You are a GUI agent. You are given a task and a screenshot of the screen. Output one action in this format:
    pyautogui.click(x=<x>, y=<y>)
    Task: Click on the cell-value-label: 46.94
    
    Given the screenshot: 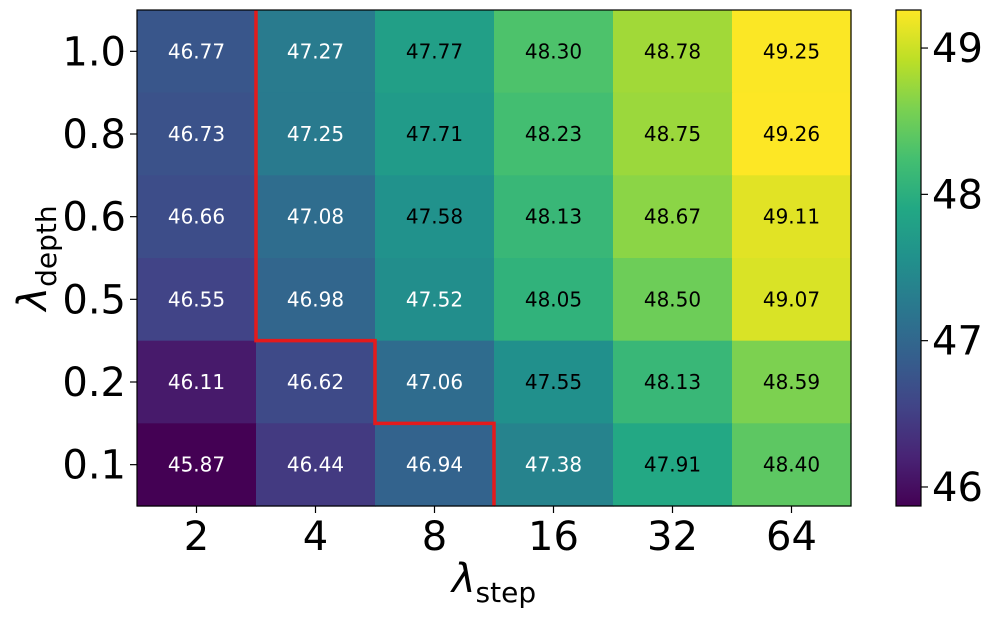 What is the action you would take?
    pyautogui.click(x=434, y=465)
    